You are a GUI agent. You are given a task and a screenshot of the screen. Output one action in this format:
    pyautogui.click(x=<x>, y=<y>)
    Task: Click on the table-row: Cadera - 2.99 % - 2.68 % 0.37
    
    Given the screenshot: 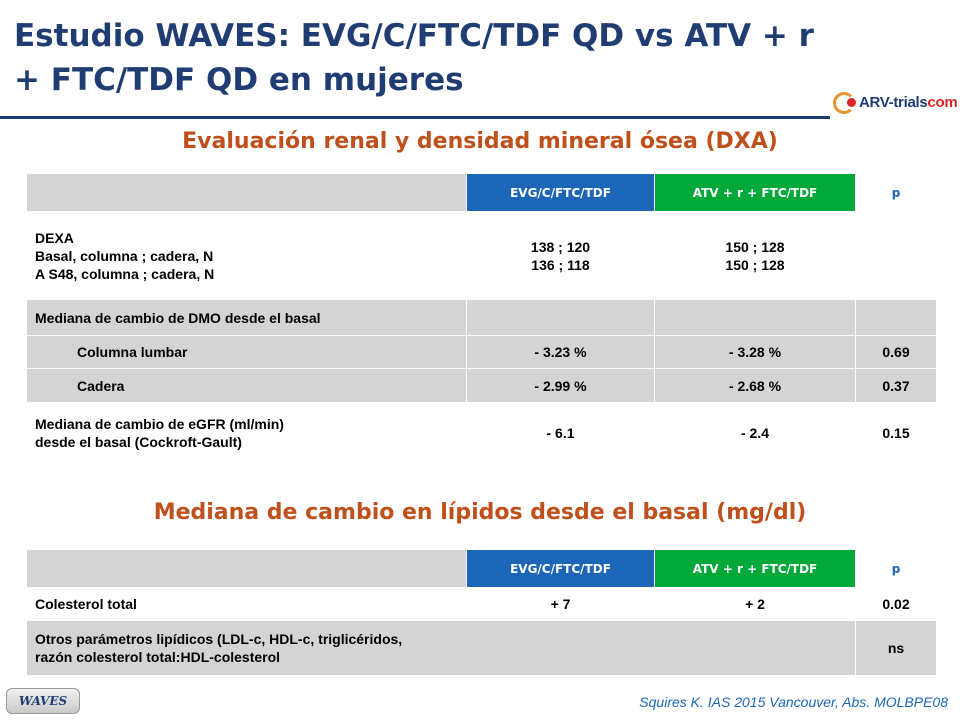 What is the action you would take?
    pyautogui.click(x=481, y=385)
    